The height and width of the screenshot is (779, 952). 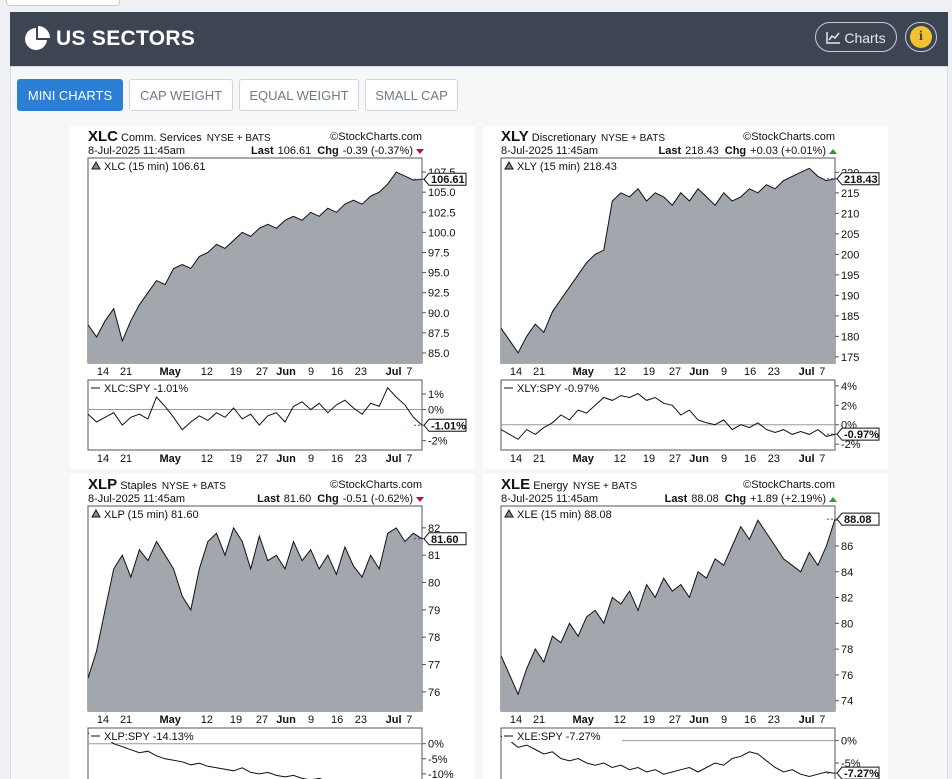 I want to click on x-tick-label: 23, so click(x=774, y=720).